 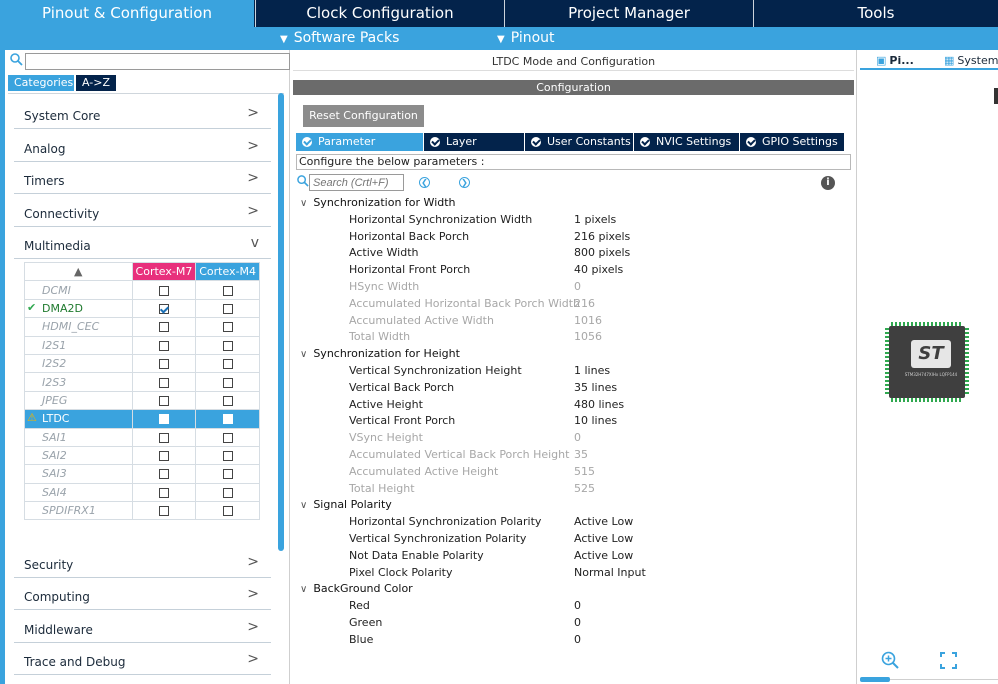 What do you see at coordinates (474, 149) in the screenshot?
I see `tab-layer-settings: Layer Settings` at bounding box center [474, 149].